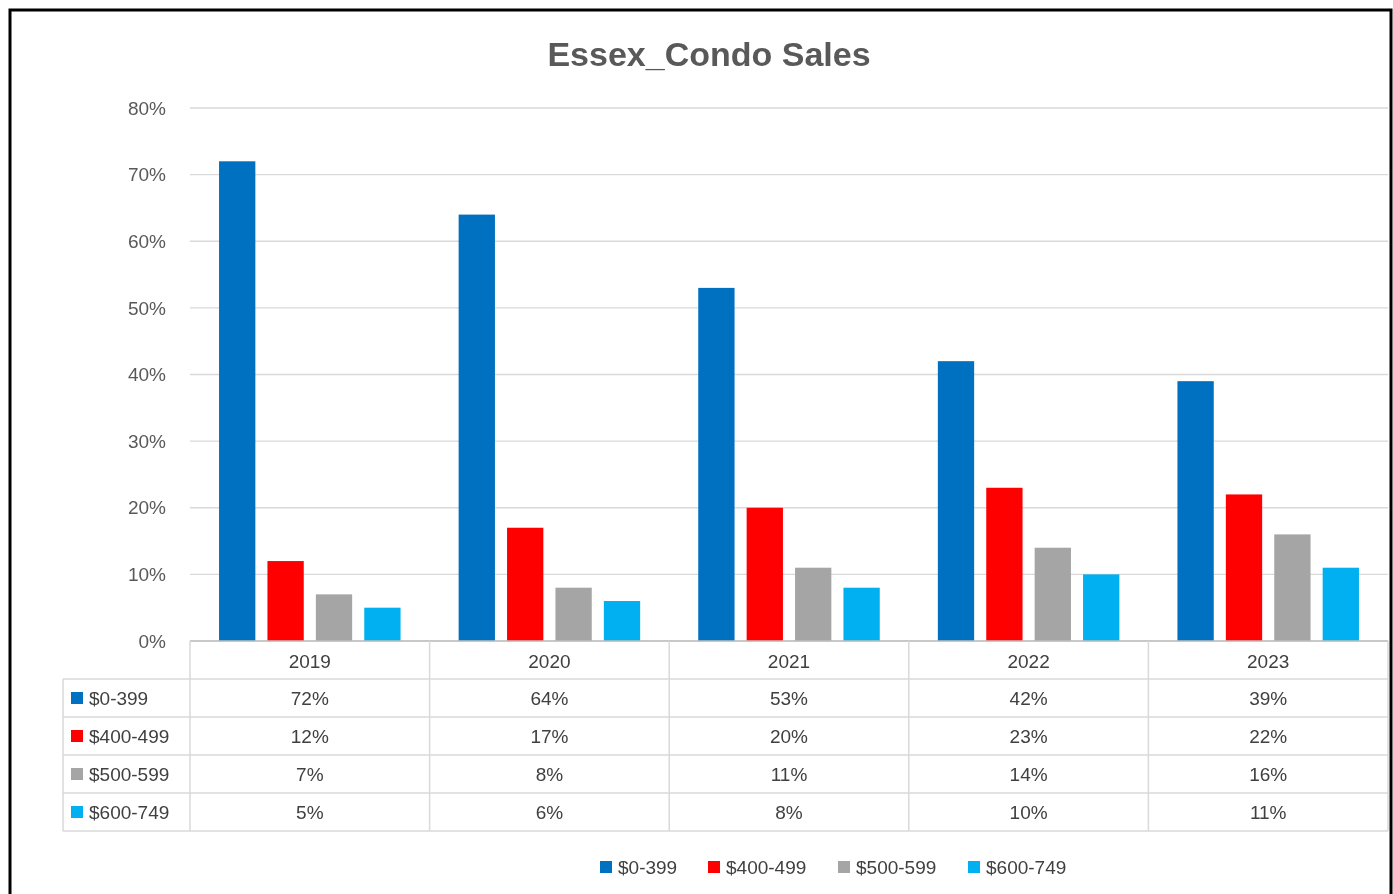 Image resolution: width=1393 pixels, height=894 pixels. Describe the element at coordinates (709, 54) in the screenshot. I see `chart-title: Essex_Condo Sales` at that location.